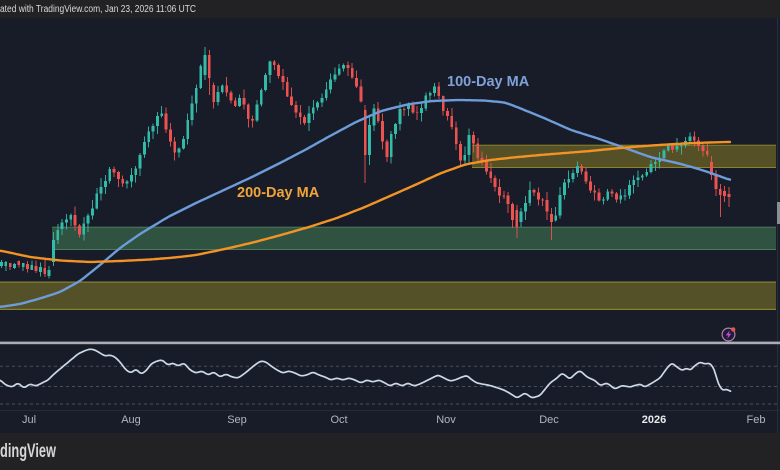  What do you see at coordinates (29, 420) in the screenshot?
I see `svg-text: Jul` at bounding box center [29, 420].